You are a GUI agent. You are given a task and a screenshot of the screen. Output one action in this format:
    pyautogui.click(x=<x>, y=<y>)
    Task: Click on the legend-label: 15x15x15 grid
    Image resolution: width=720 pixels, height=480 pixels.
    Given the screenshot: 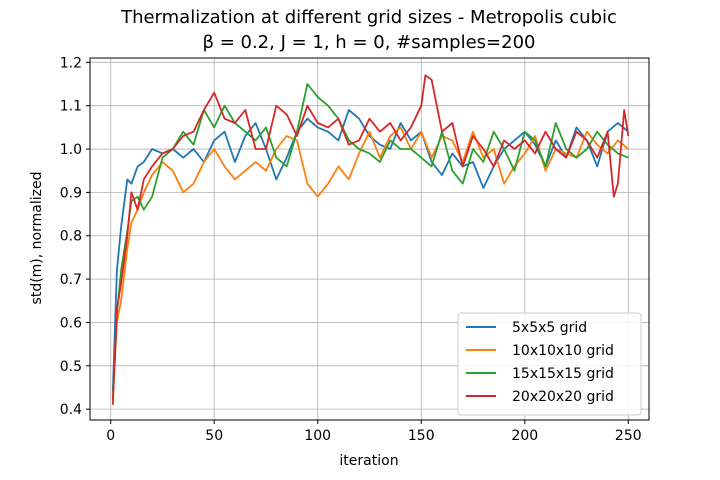 What is the action you would take?
    pyautogui.click(x=563, y=374)
    